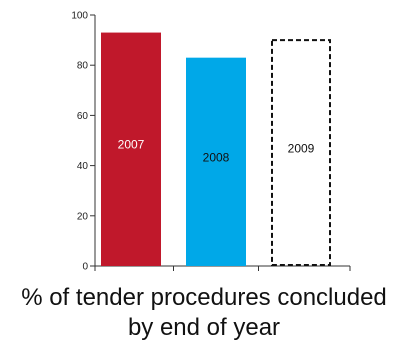 The height and width of the screenshot is (349, 408). What do you see at coordinates (83, 116) in the screenshot?
I see `y-tick-label: 60` at bounding box center [83, 116].